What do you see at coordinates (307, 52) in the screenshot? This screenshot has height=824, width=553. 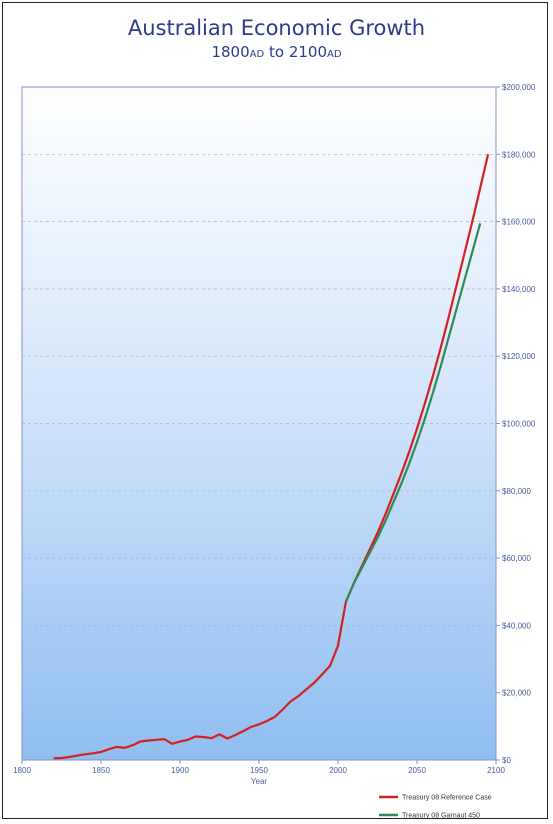 I see `subtitle-to-year: 2100` at bounding box center [307, 52].